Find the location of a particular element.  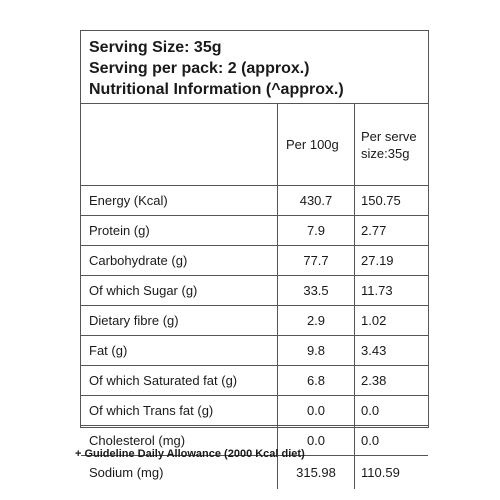

per-100g-value: 2.9 is located at coordinates (315, 320).